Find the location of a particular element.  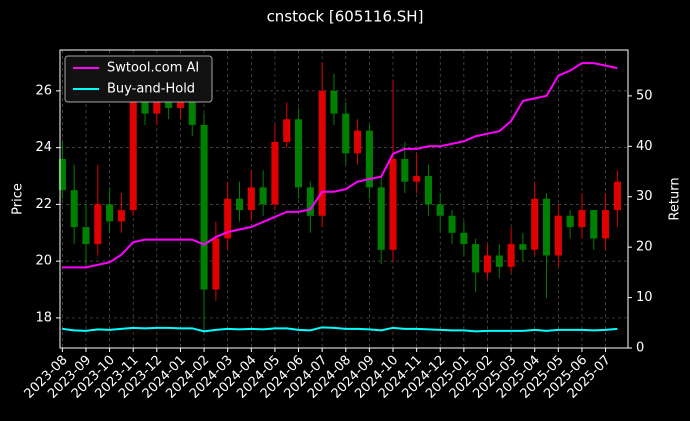

legend-box is located at coordinates (138, 79).